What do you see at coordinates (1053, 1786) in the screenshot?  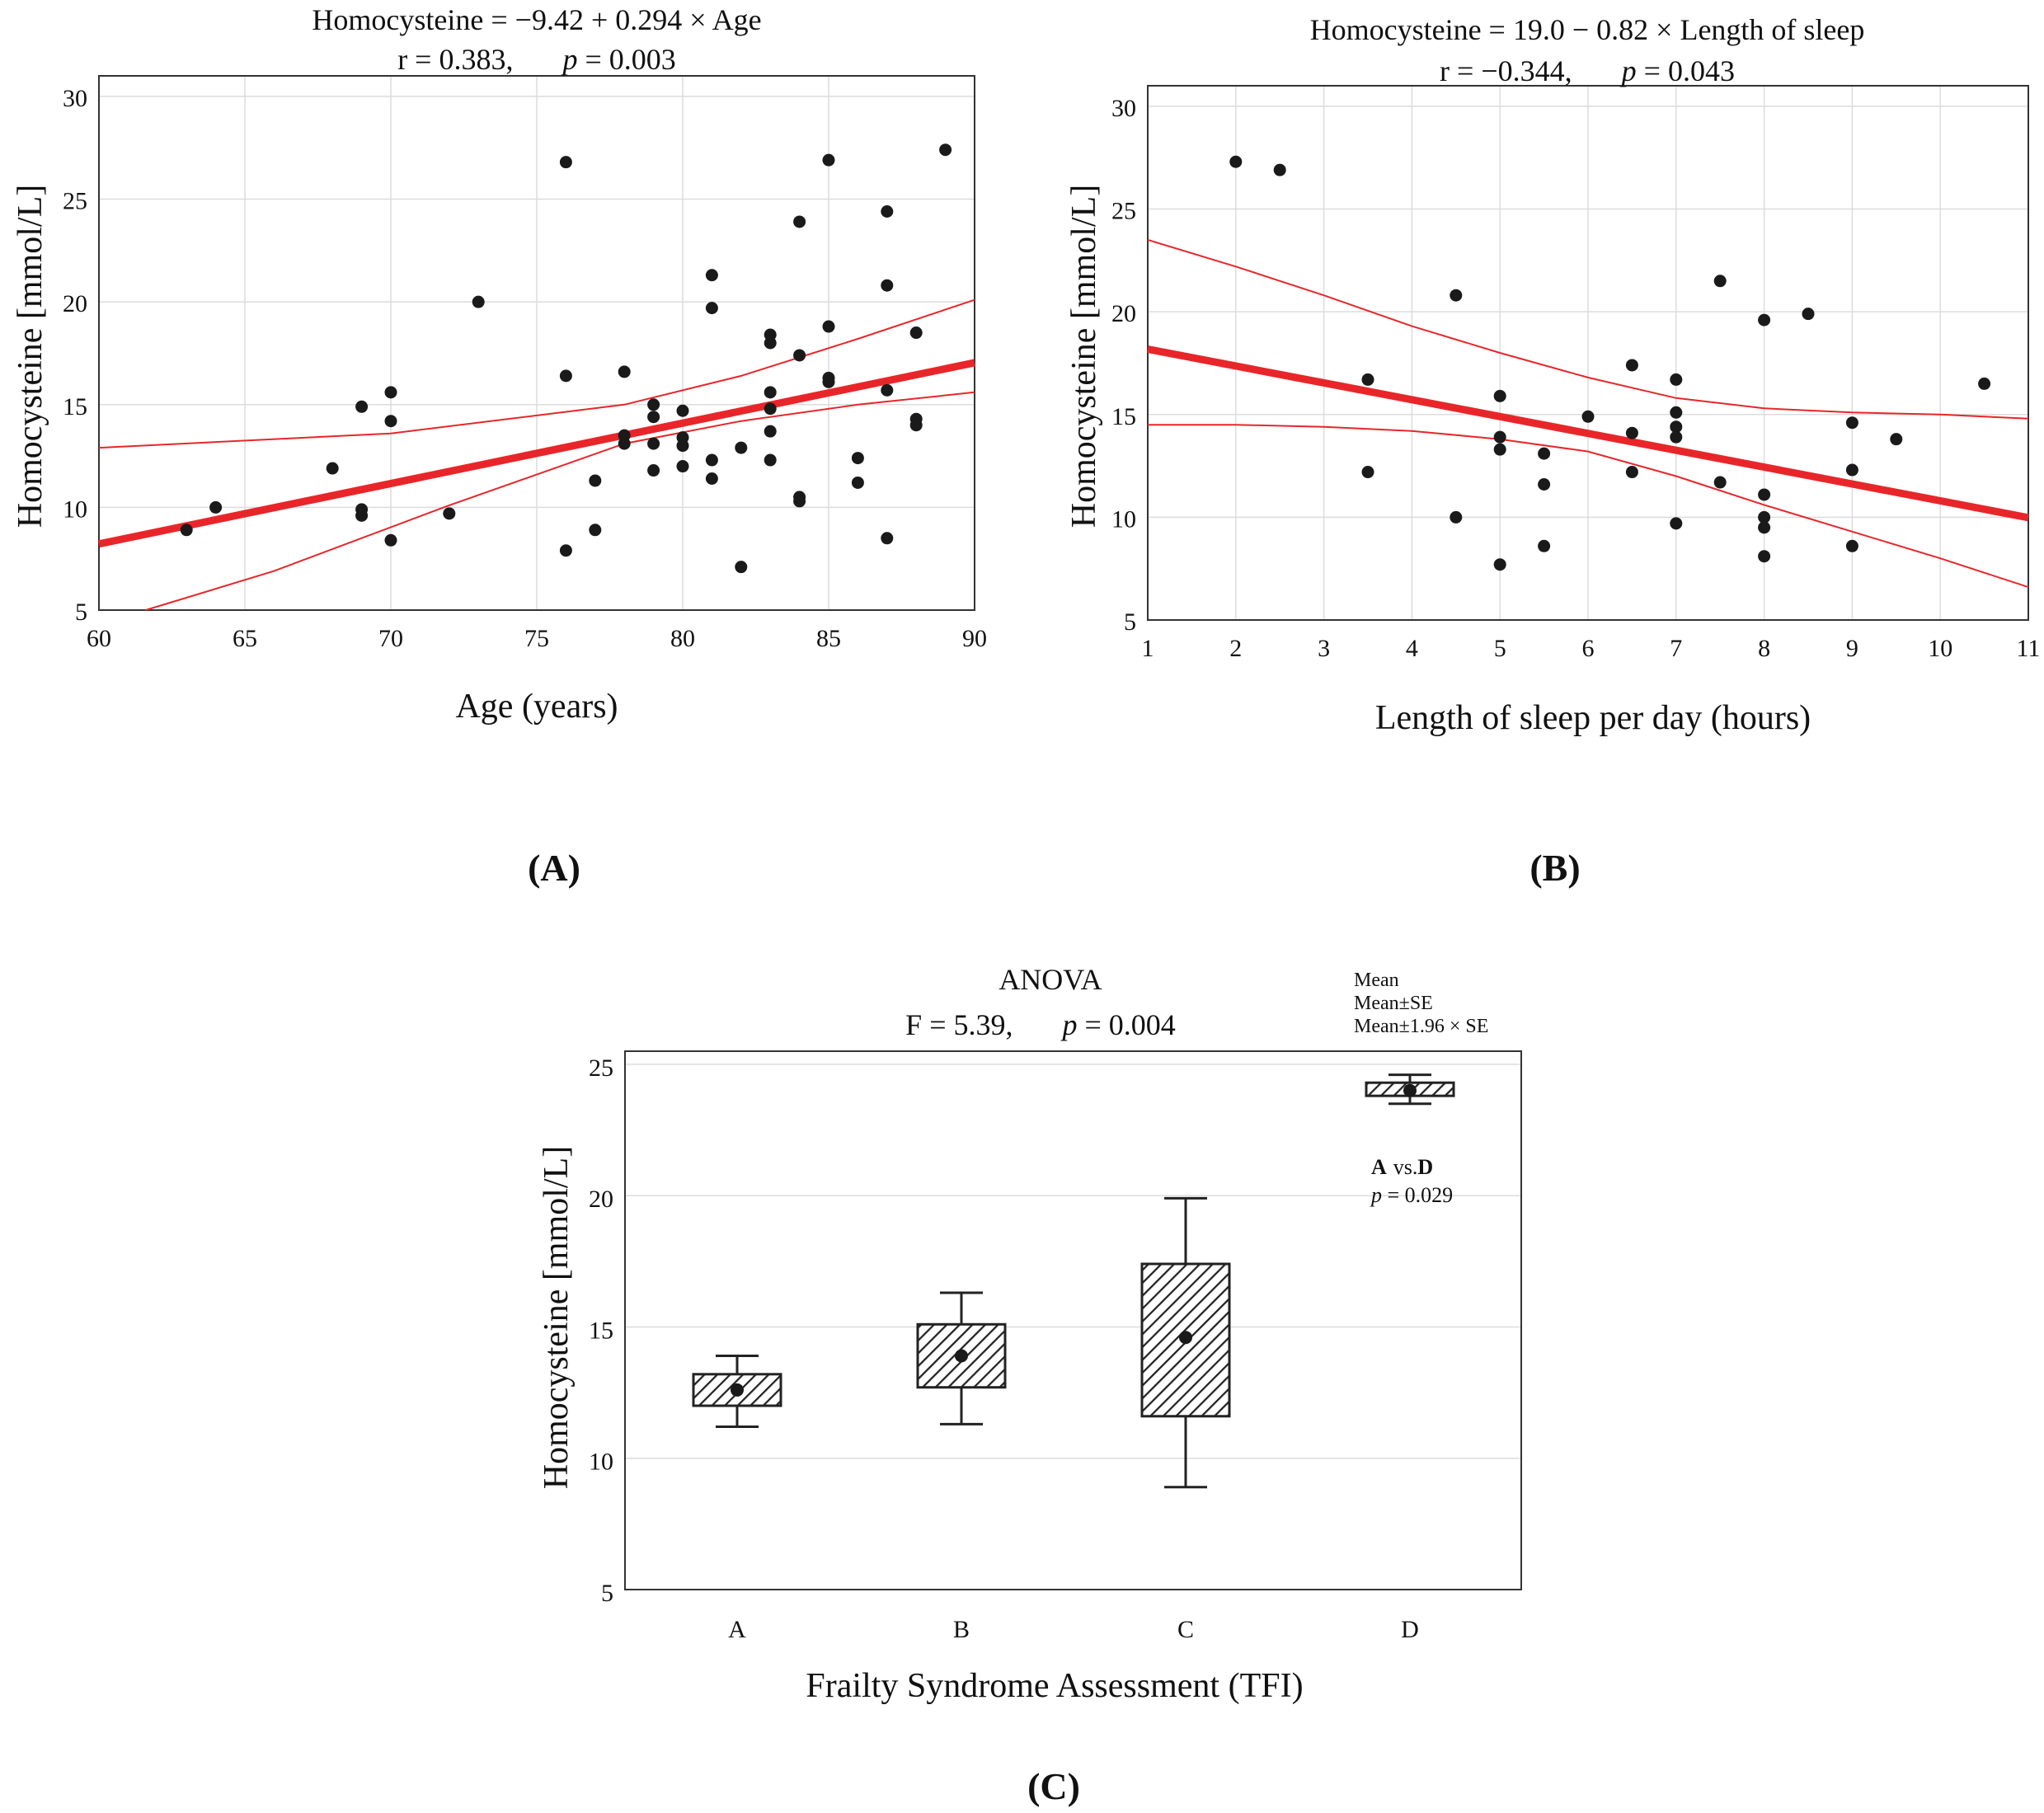 I see `panel-c-label: (C)` at bounding box center [1053, 1786].